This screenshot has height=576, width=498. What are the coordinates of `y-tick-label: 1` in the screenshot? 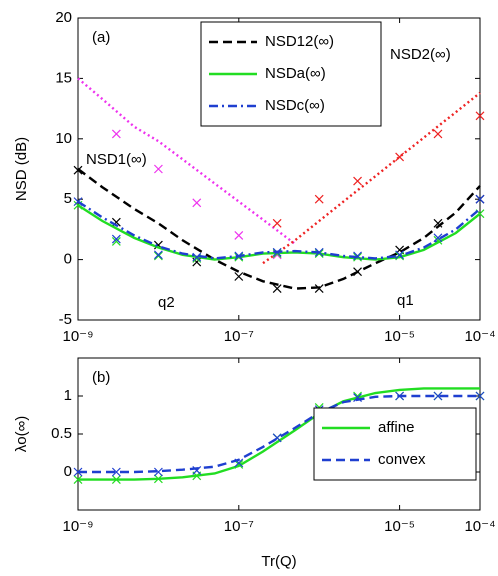 It's located at (68, 395).